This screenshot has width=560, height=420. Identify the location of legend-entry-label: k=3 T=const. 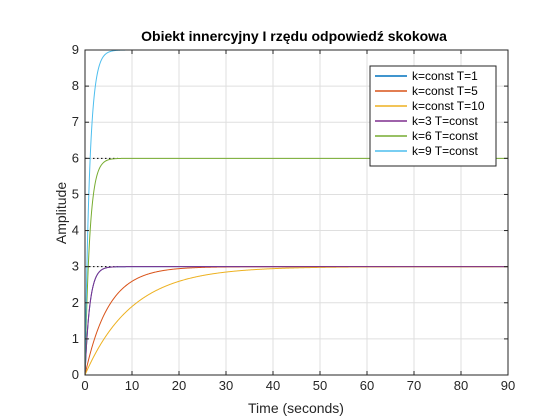
(445, 121).